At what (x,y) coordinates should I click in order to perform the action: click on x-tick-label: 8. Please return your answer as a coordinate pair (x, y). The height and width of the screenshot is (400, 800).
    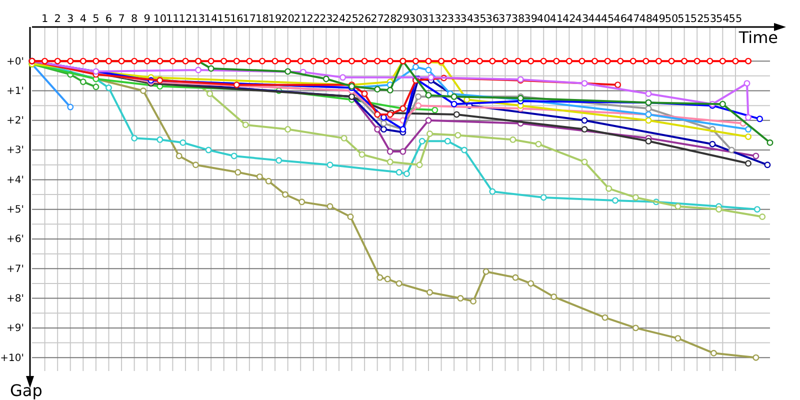
    Looking at the image, I should click on (134, 19).